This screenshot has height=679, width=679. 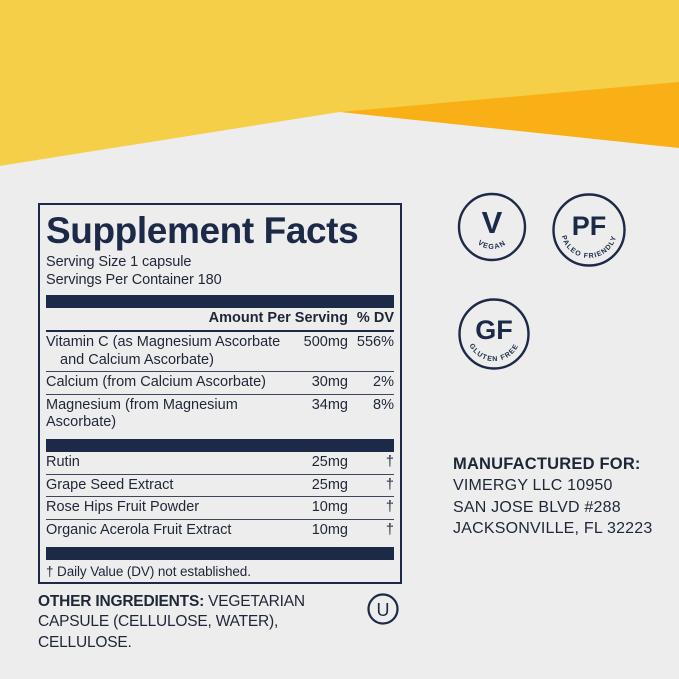 I want to click on table-row: Grape Seed Extract 25mg †, so click(x=220, y=485).